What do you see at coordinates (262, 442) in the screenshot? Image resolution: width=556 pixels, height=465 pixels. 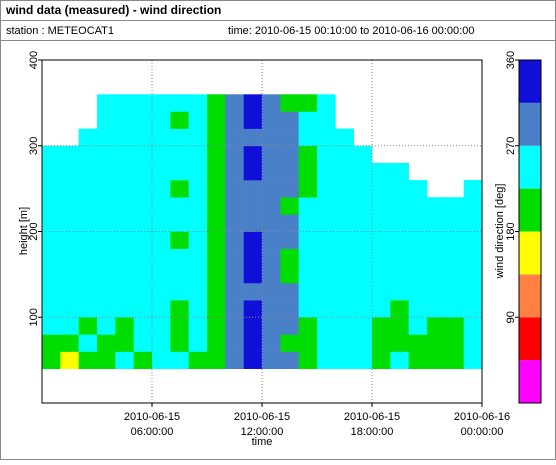 I see `x-axis-label: time` at bounding box center [262, 442].